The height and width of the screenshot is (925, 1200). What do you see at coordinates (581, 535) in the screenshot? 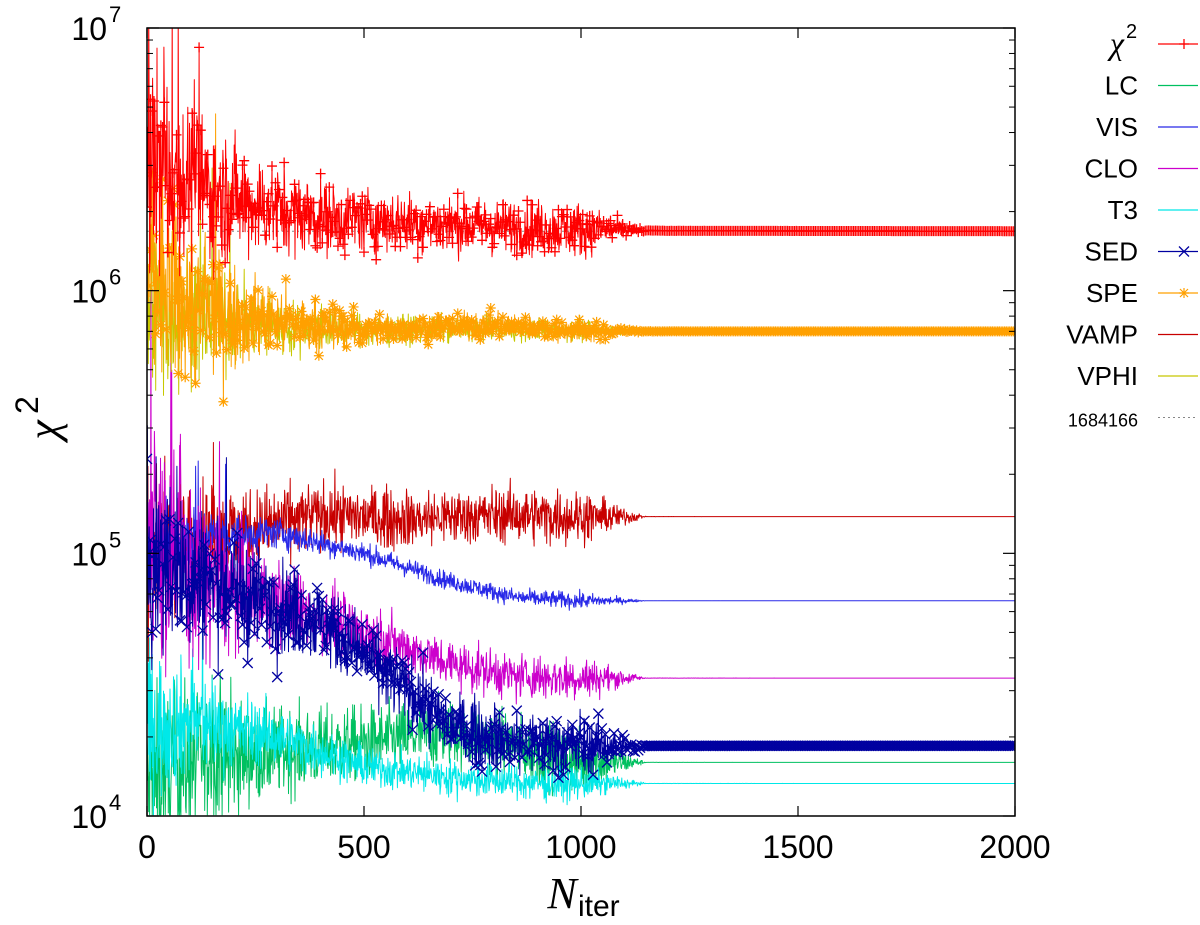
I see `series-line-vis` at bounding box center [581, 535].